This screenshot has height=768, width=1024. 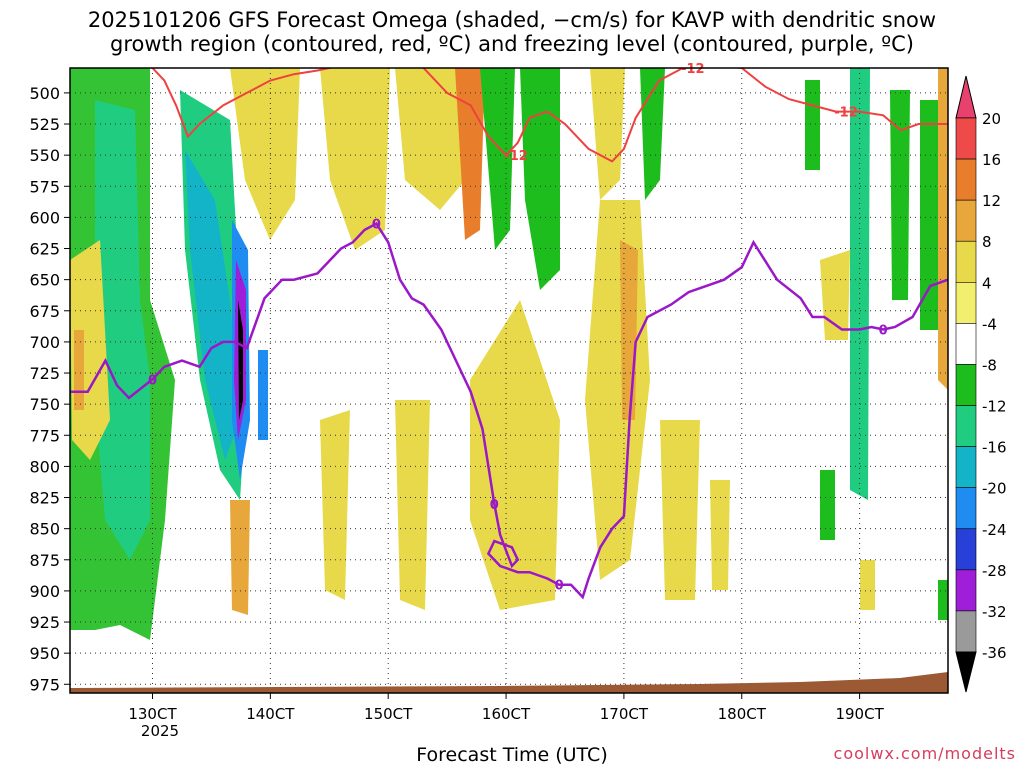 What do you see at coordinates (509, 682) in the screenshot?
I see `terrain-ground` at bounding box center [509, 682].